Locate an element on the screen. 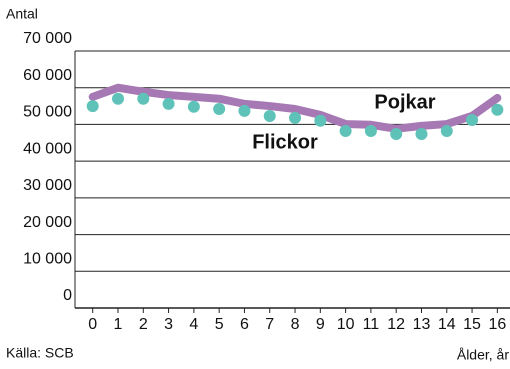 The image size is (510, 369). x-tick-label: 0 is located at coordinates (92, 324).